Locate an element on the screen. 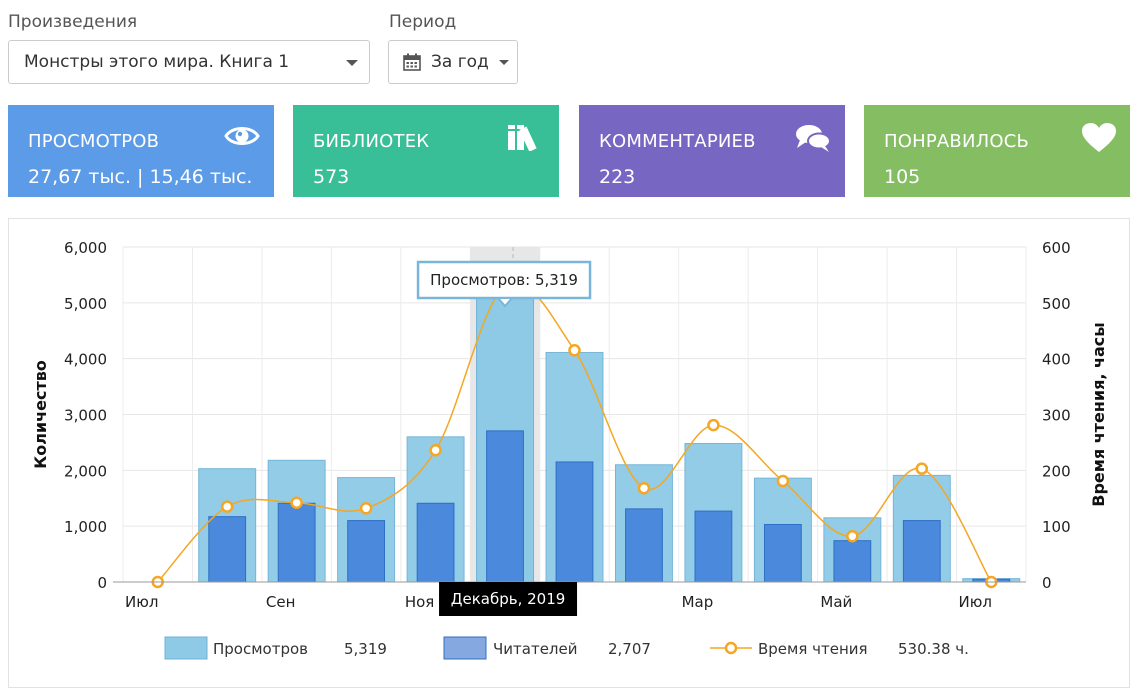 Image resolution: width=1139 pixels, height=688 pixels. y-axis-title: Количество is located at coordinates (40, 414).